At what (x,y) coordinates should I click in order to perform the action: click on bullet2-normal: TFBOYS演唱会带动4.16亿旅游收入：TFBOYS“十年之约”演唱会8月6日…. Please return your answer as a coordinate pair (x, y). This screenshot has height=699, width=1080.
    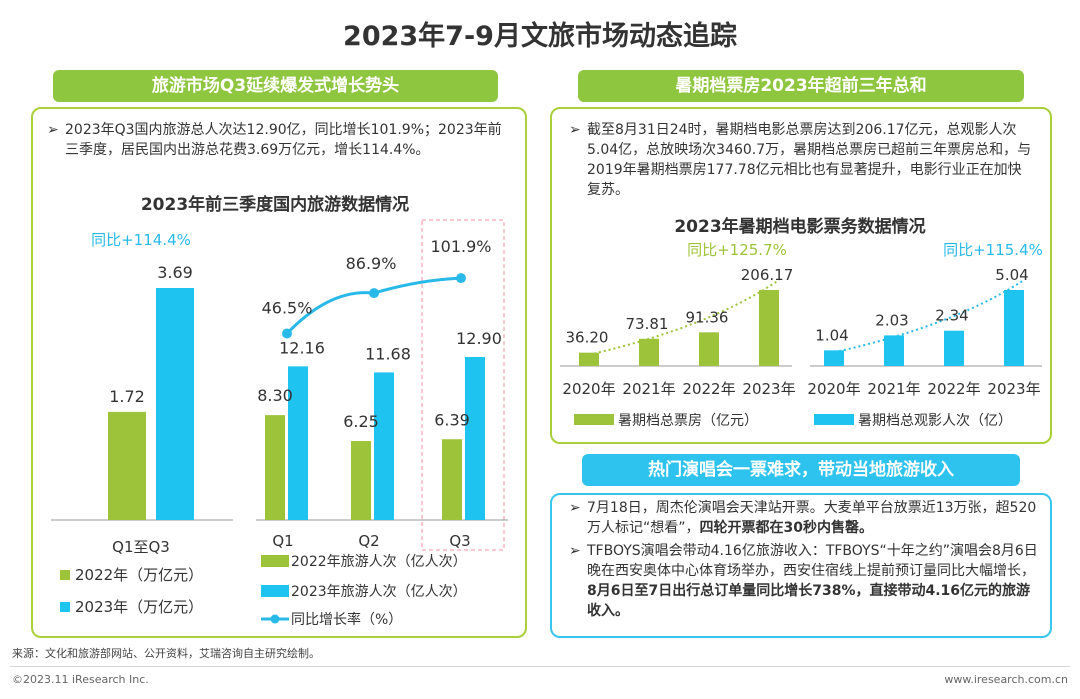
    Looking at the image, I should click on (812, 561).